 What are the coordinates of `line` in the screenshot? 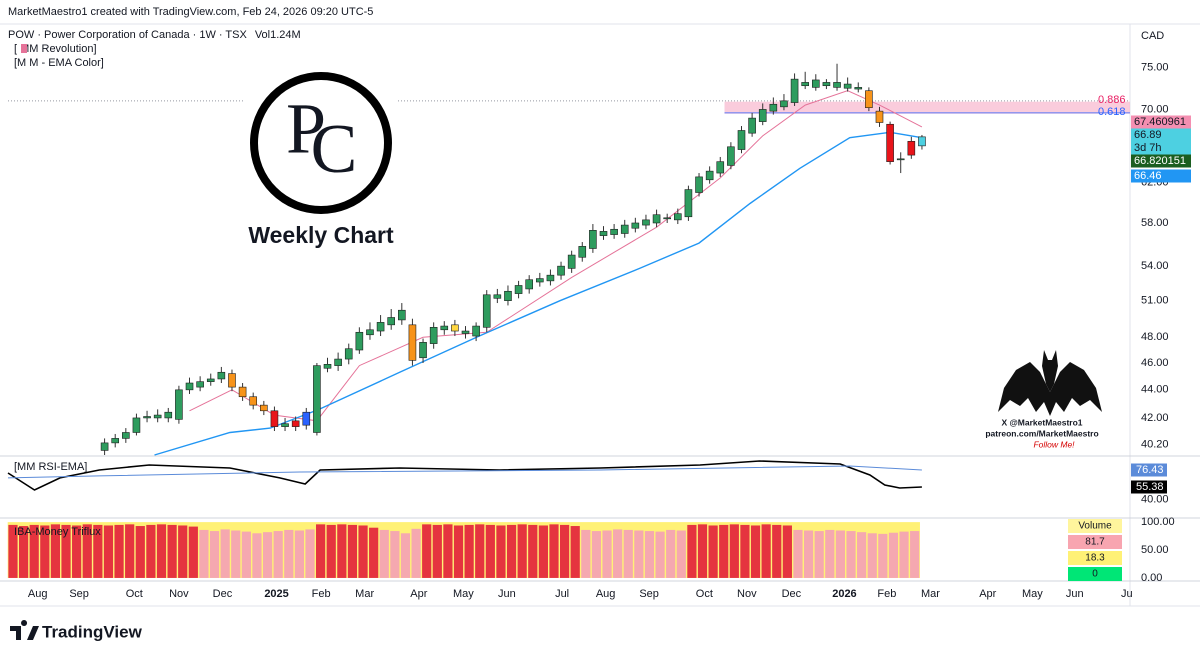 It's located at (464, 475).